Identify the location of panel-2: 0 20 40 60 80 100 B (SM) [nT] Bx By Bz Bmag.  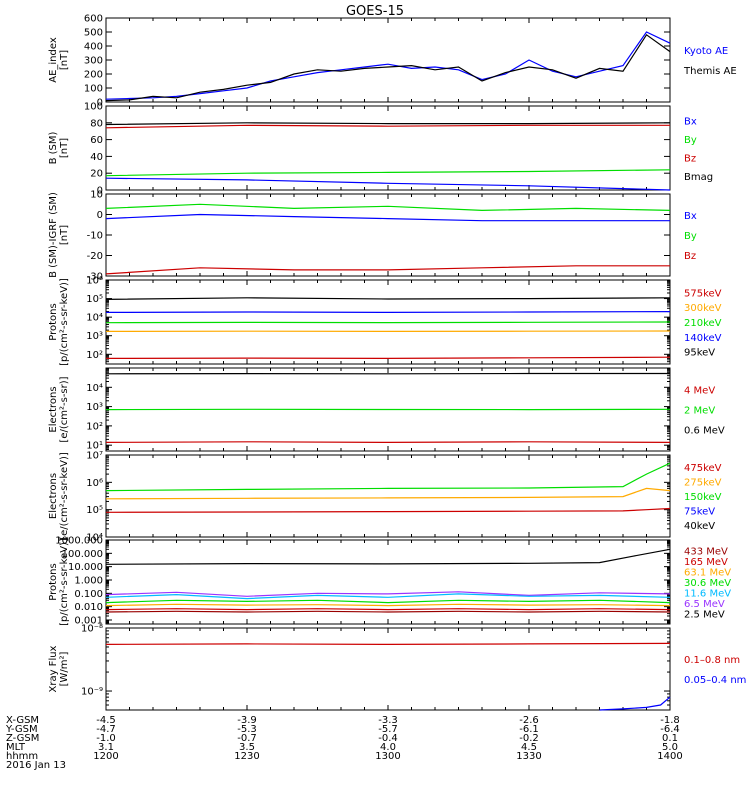
(380, 149).